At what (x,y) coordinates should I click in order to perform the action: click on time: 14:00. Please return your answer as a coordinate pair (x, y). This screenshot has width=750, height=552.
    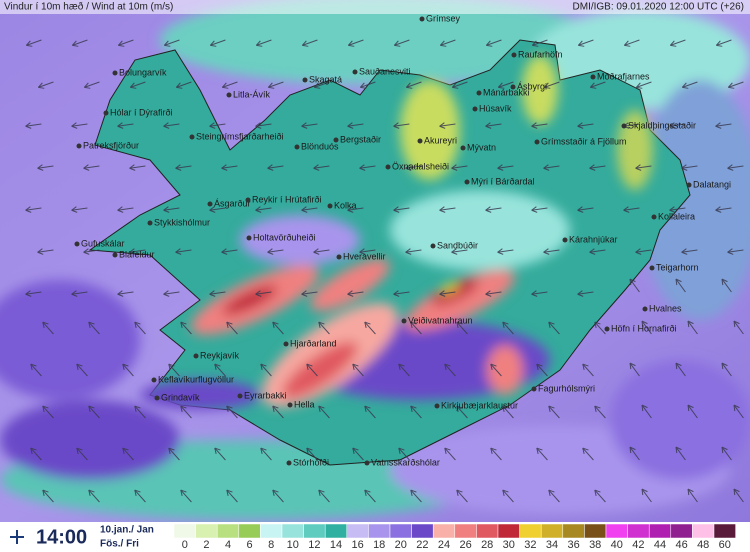
    Looking at the image, I should click on (61, 537).